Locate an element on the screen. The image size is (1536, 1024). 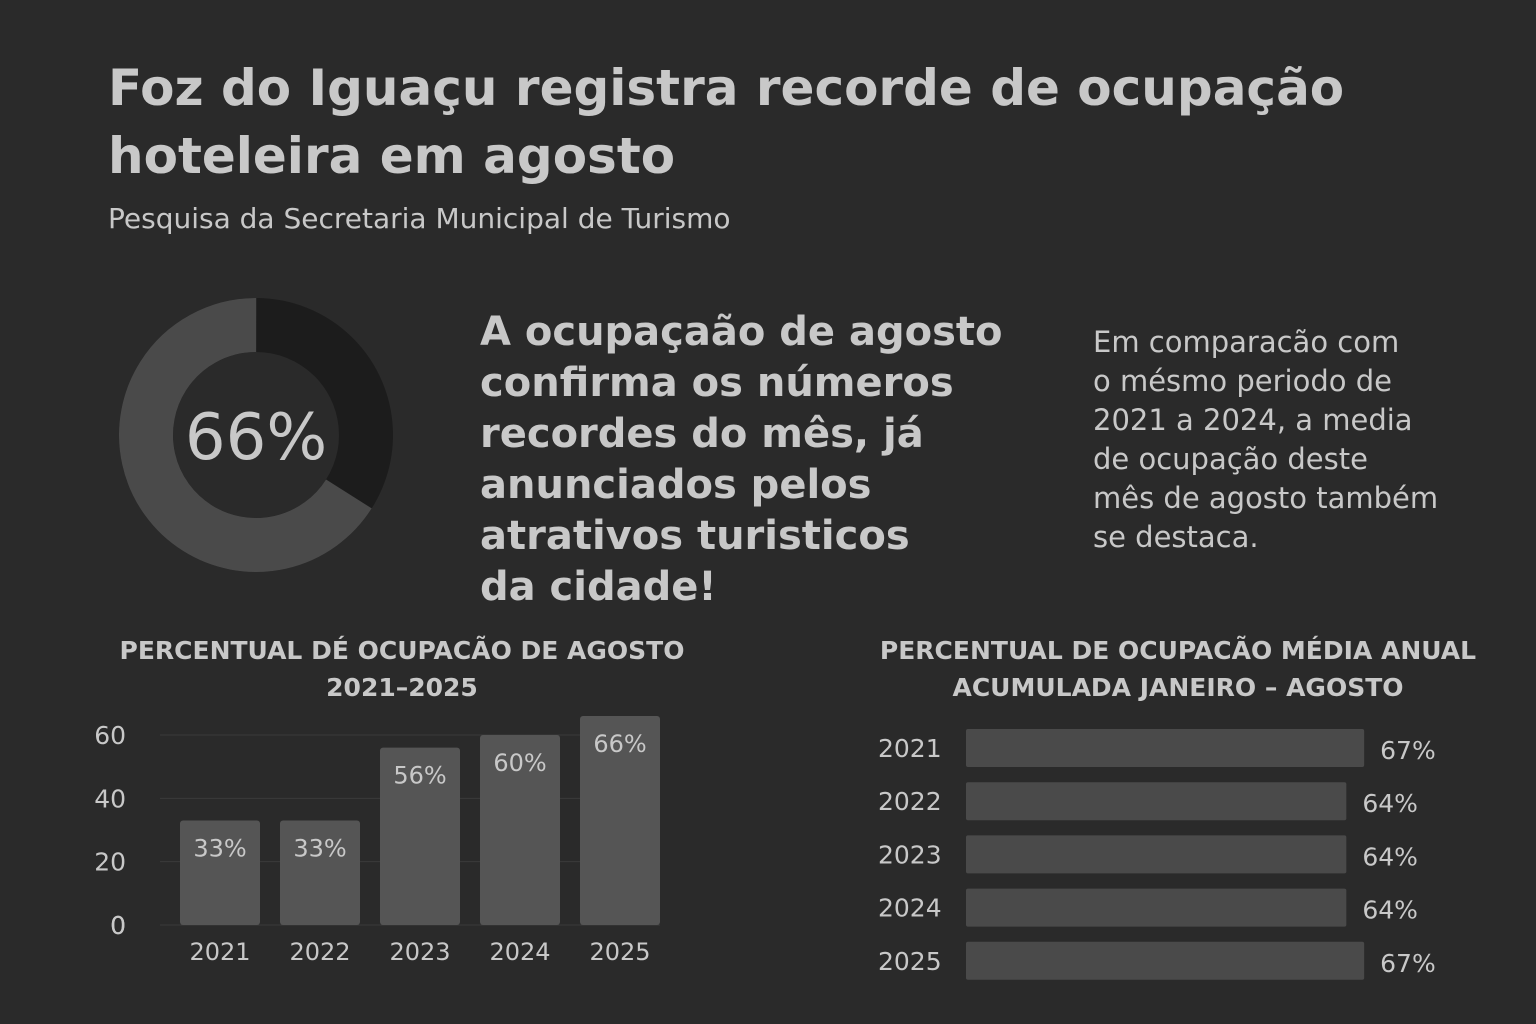
x-tick-label: 2021 is located at coordinates (219, 952).